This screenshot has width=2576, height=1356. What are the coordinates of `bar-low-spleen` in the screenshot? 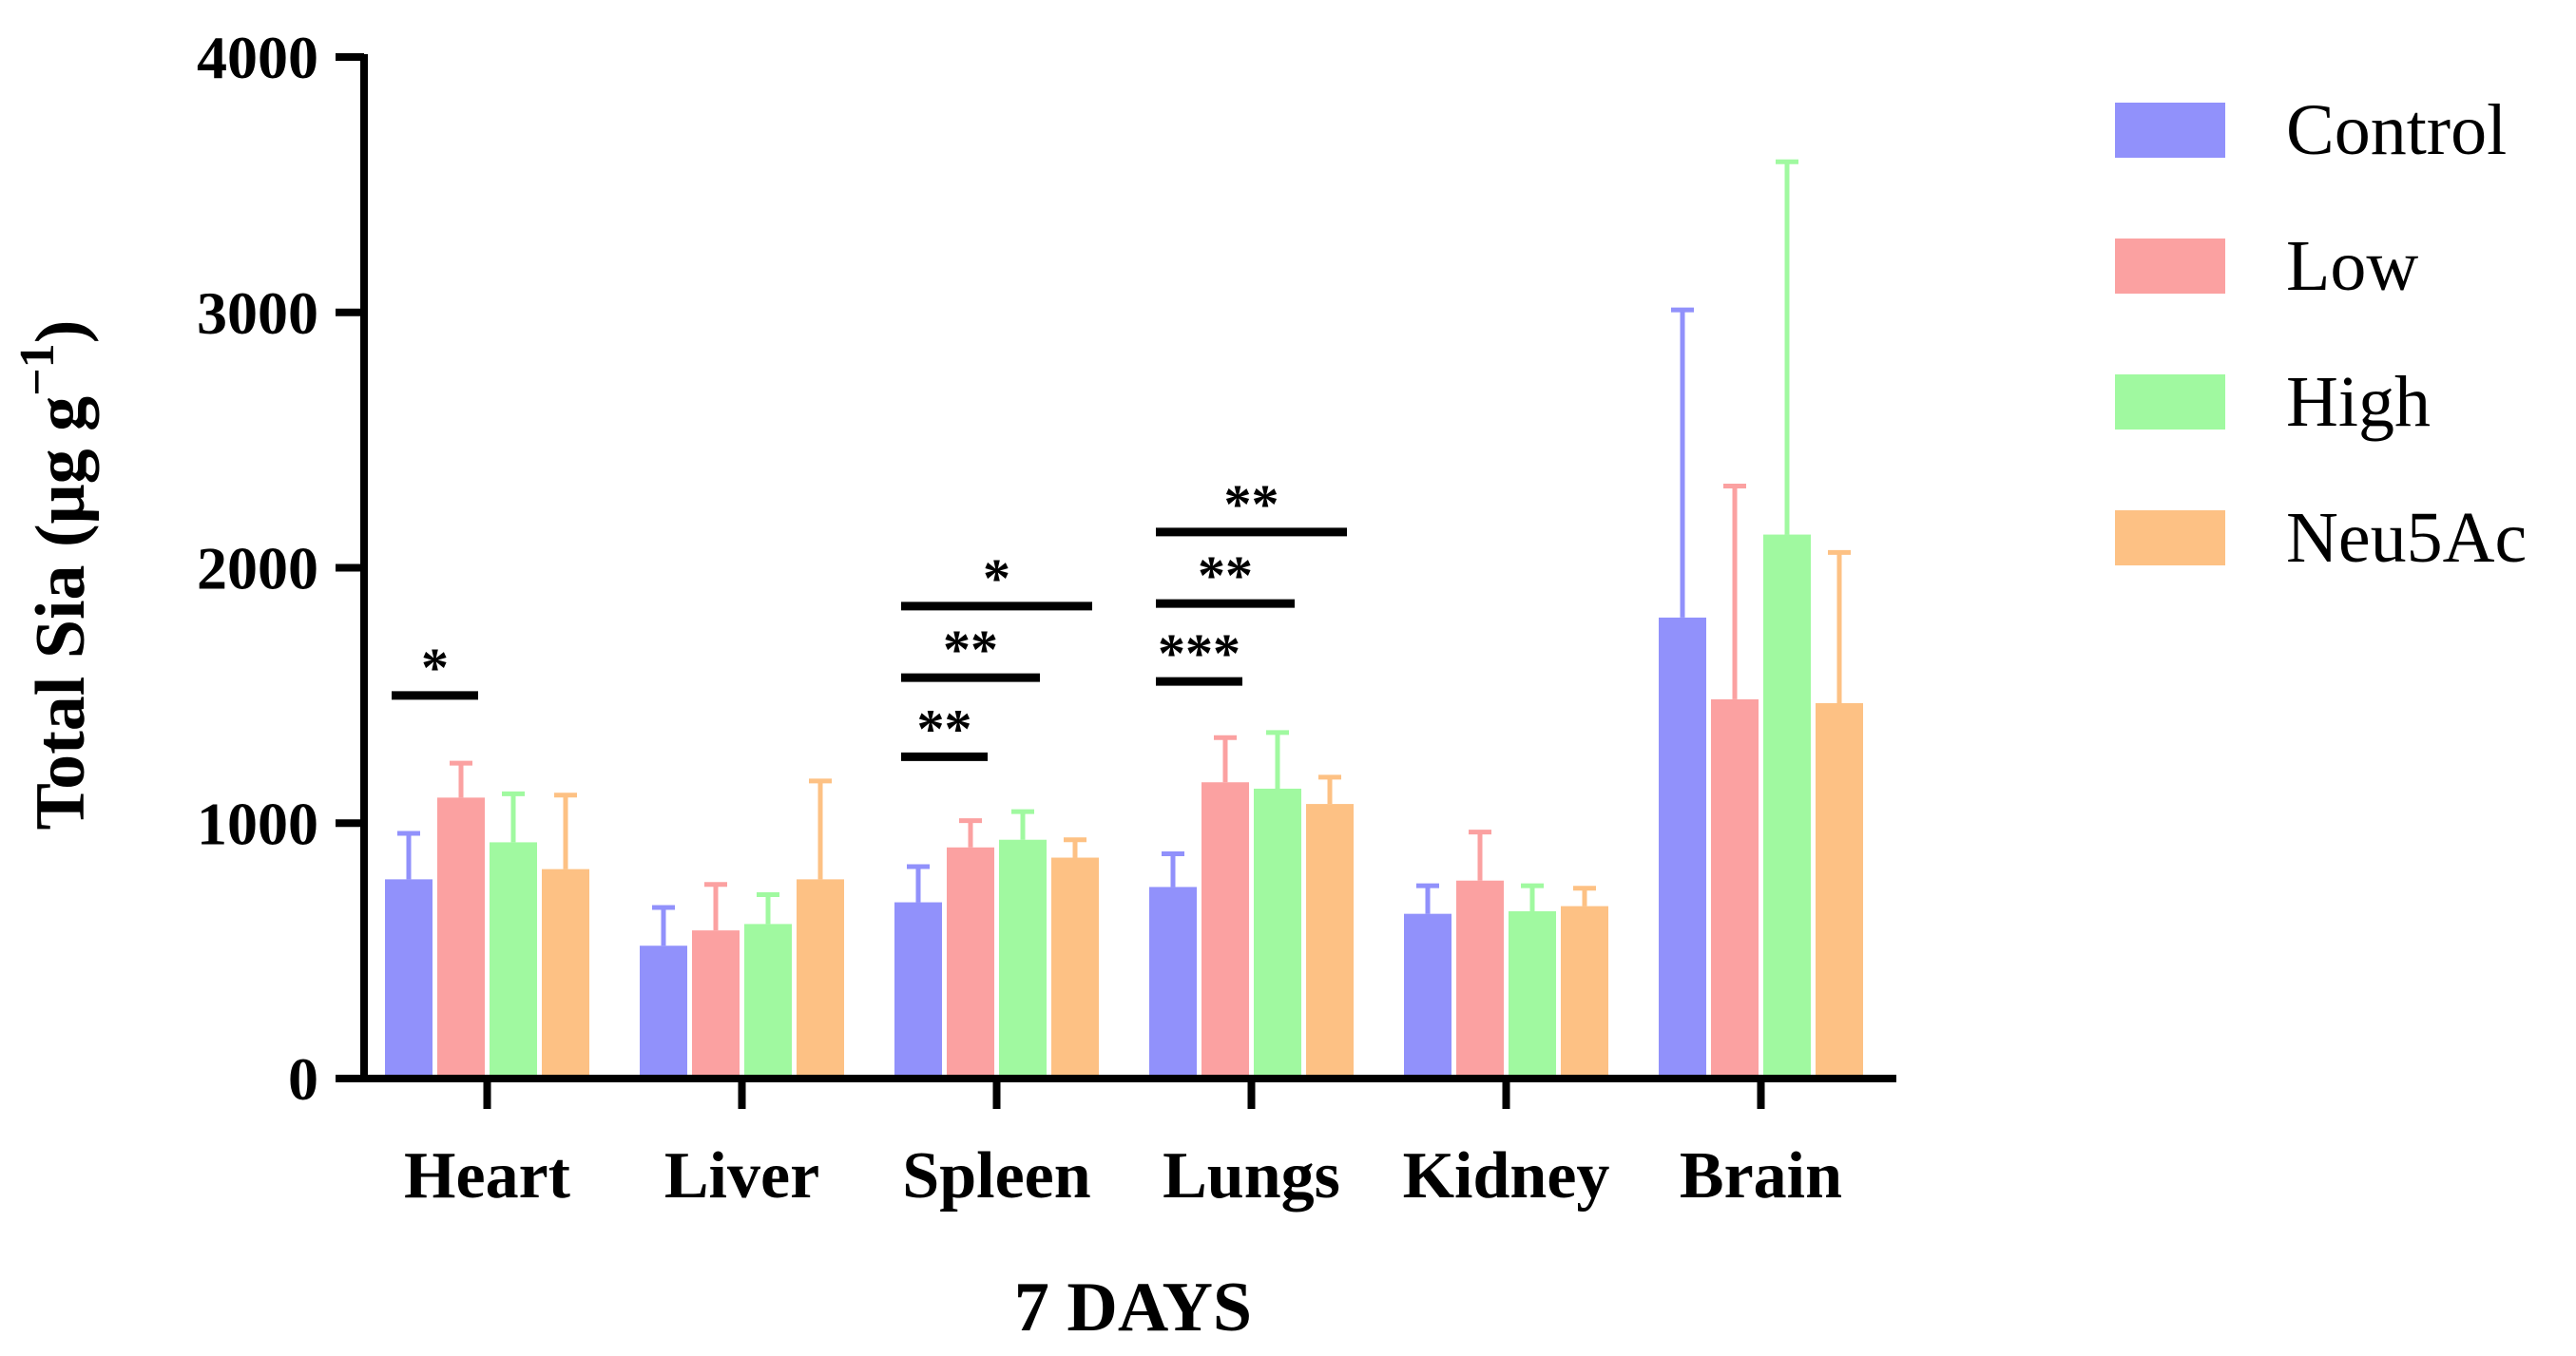 It's located at (970, 963).